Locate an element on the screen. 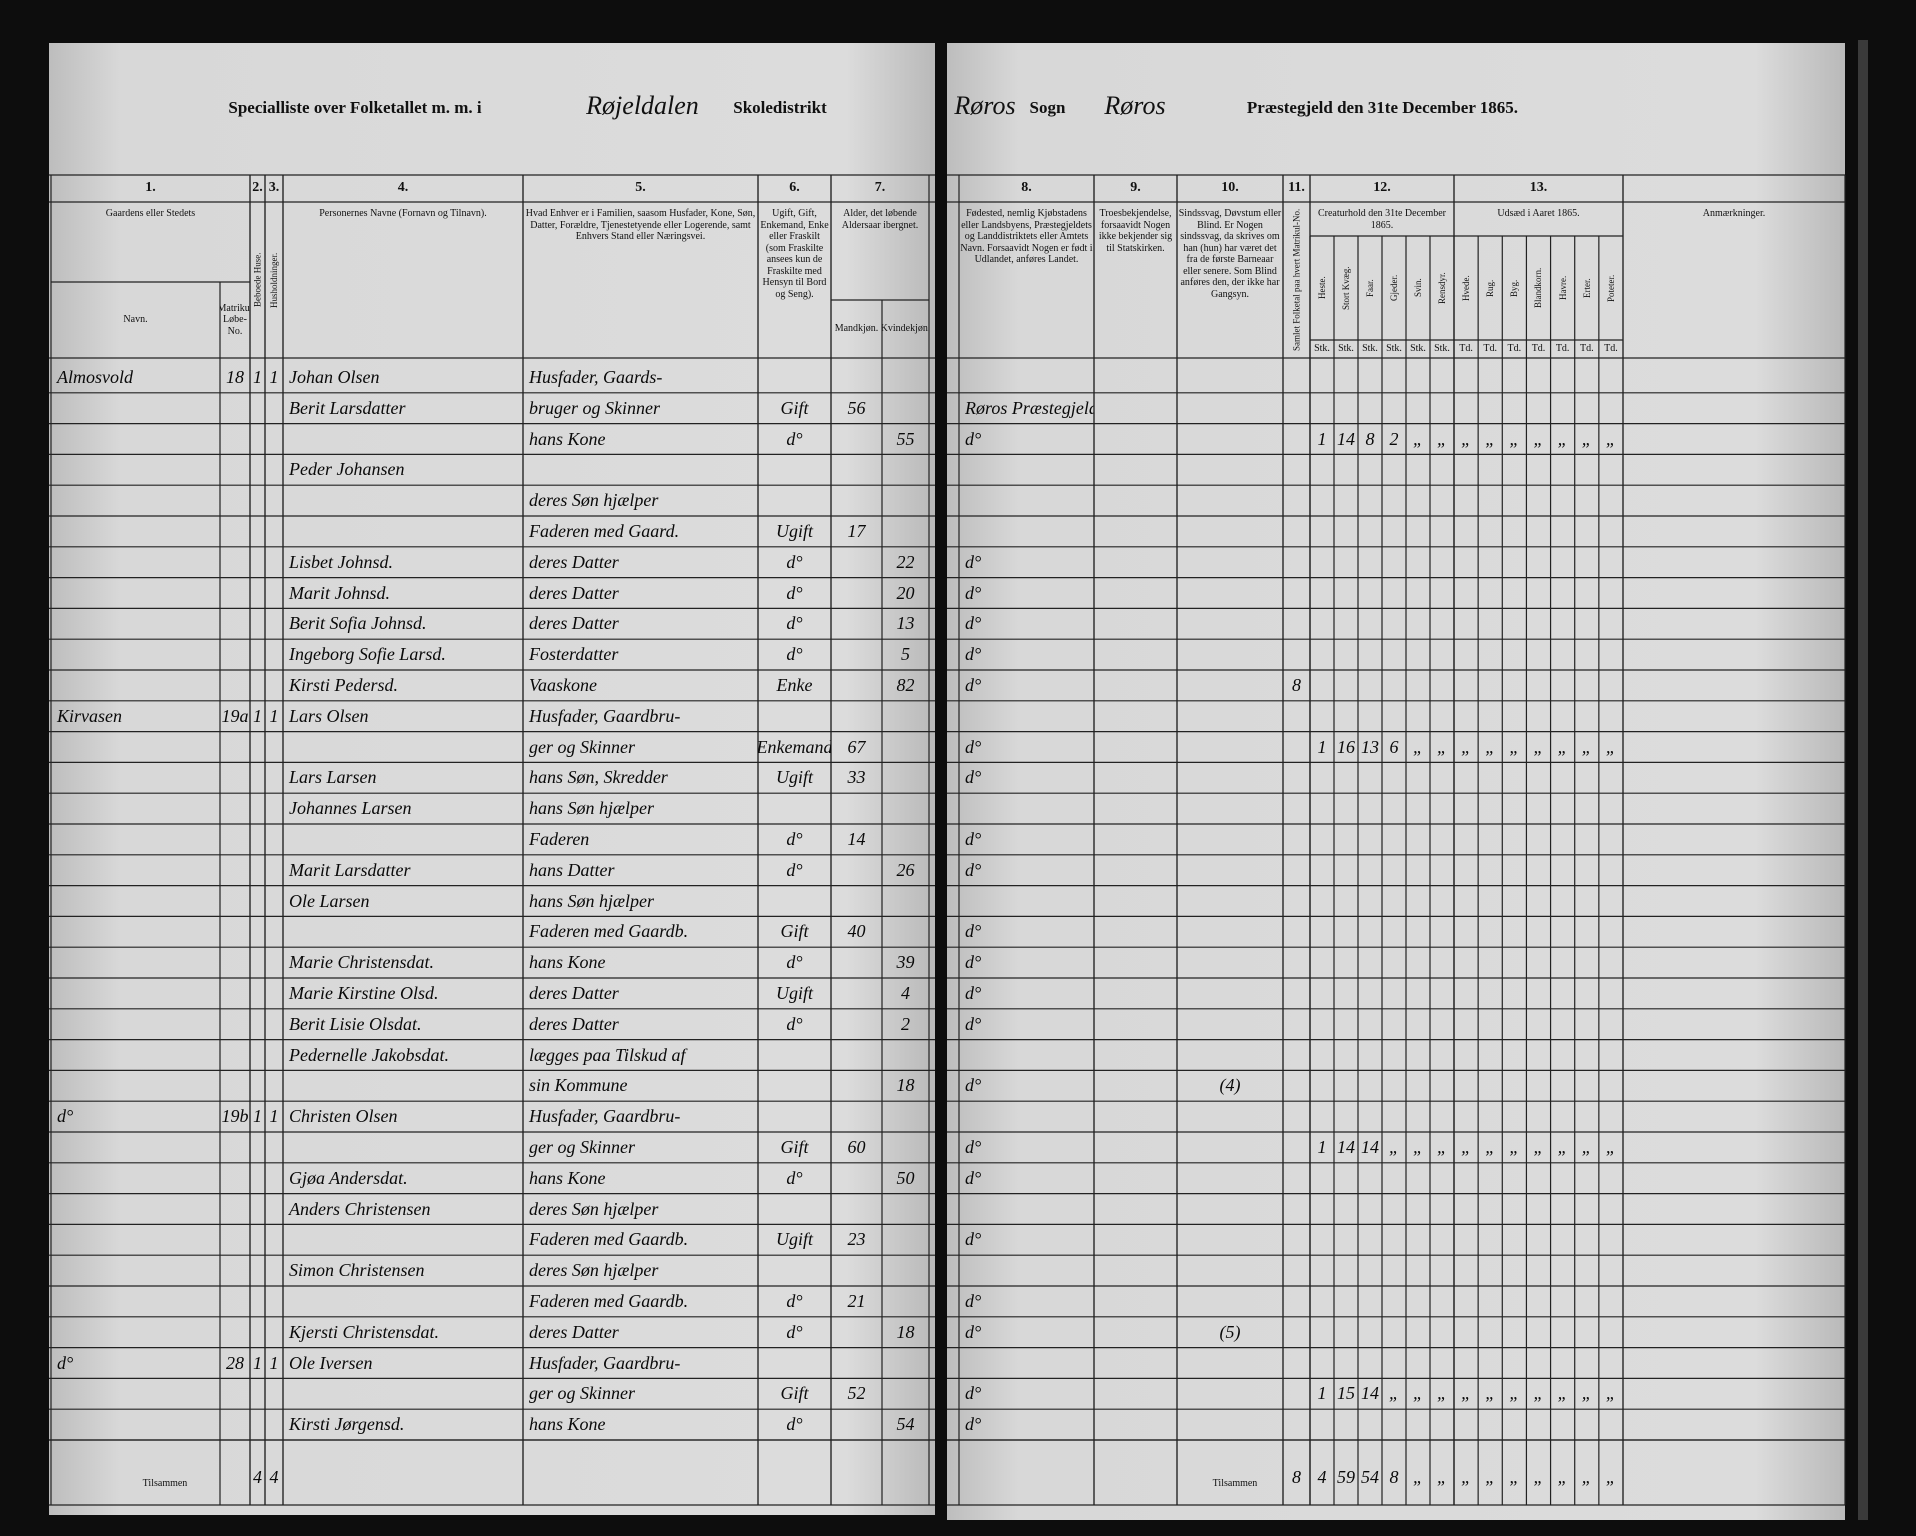 Image resolution: width=1916 pixels, height=1536 pixels. column-subheader: Stort Kvæg. is located at coordinates (1345, 288).